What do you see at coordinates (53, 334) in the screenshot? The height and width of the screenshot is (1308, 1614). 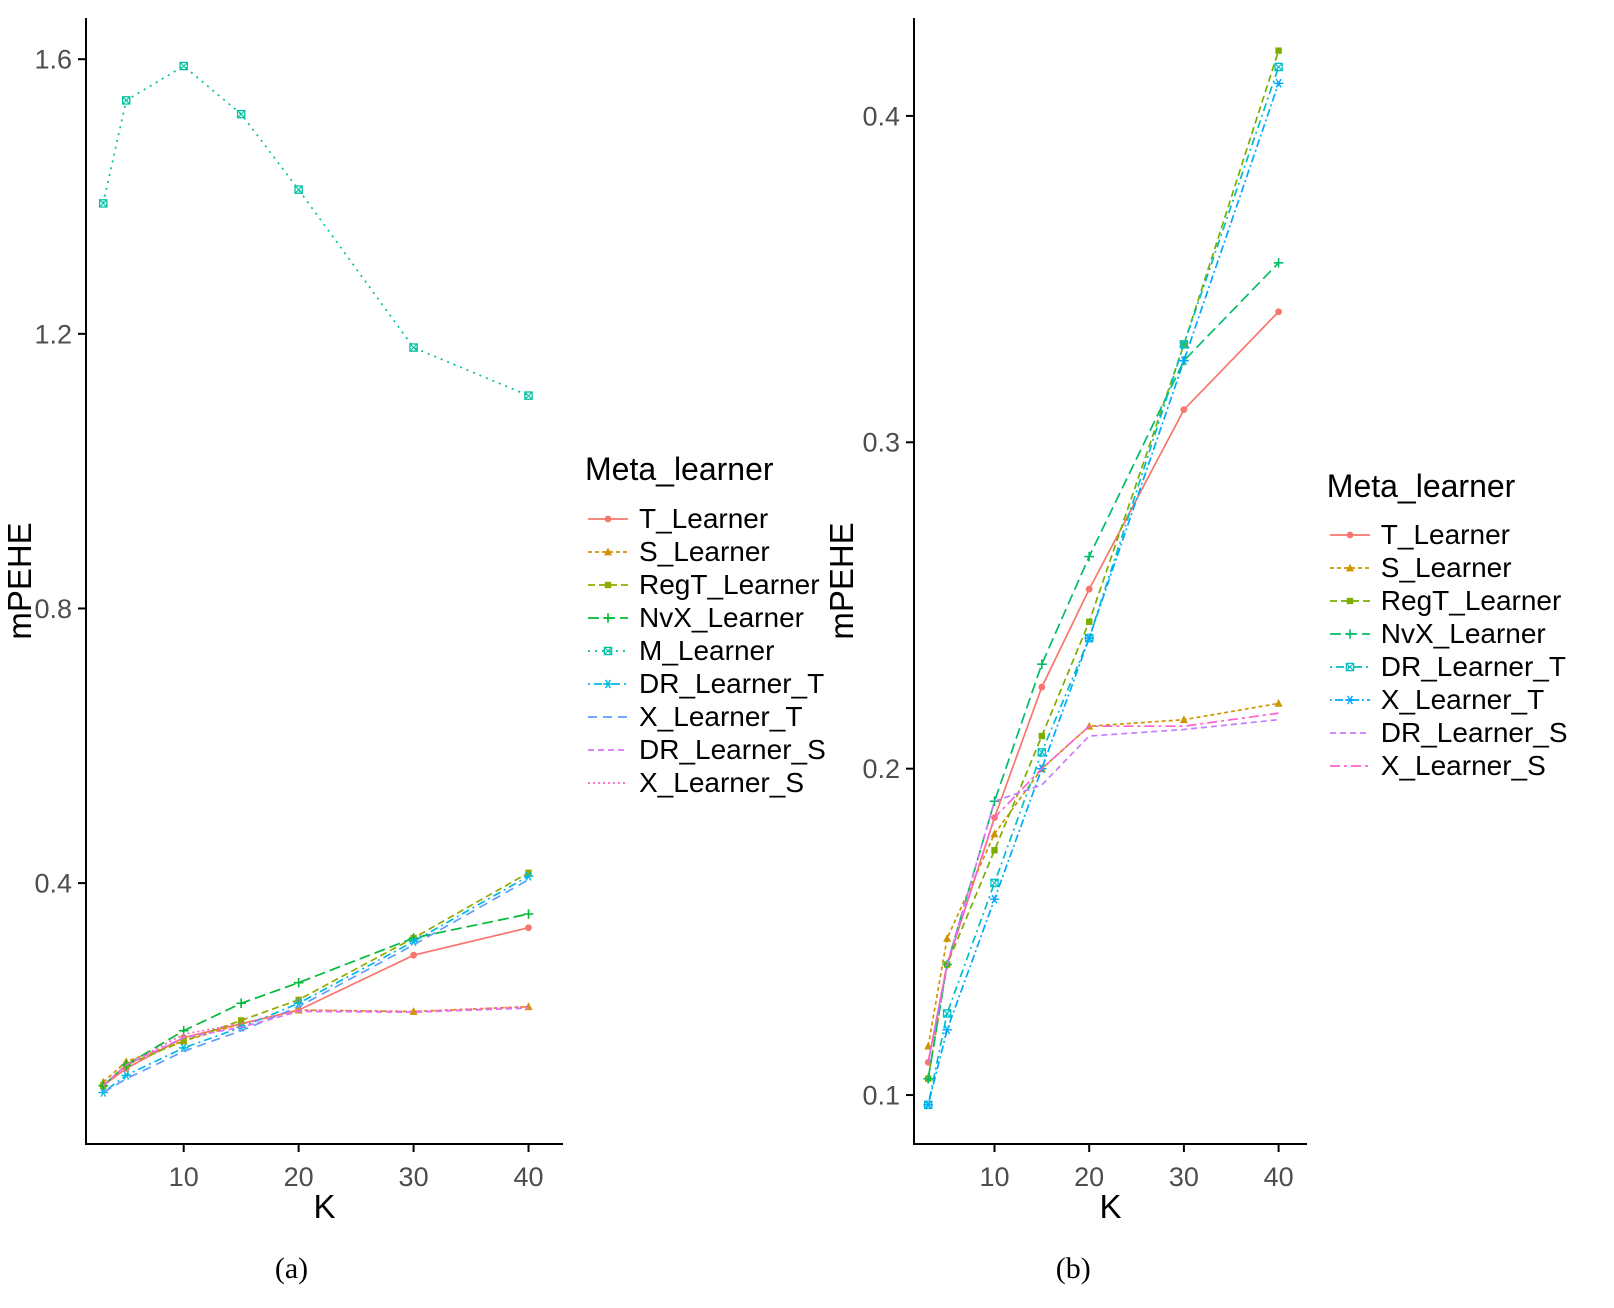 I see `y-tick-label: 1.2` at bounding box center [53, 334].